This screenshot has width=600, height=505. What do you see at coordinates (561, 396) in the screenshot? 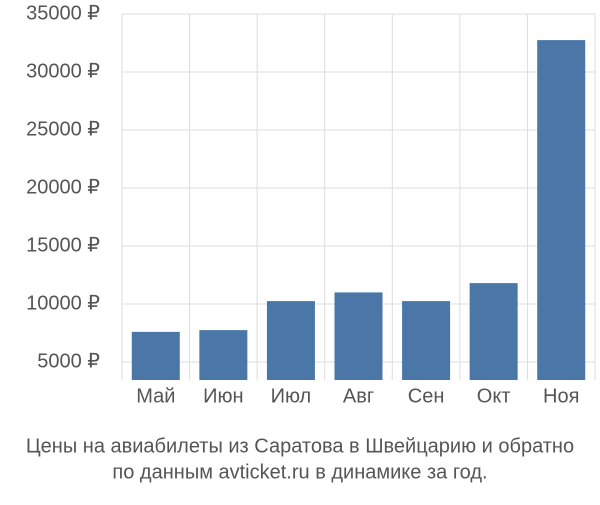
I see `x-tick-label: Ноя` at bounding box center [561, 396].